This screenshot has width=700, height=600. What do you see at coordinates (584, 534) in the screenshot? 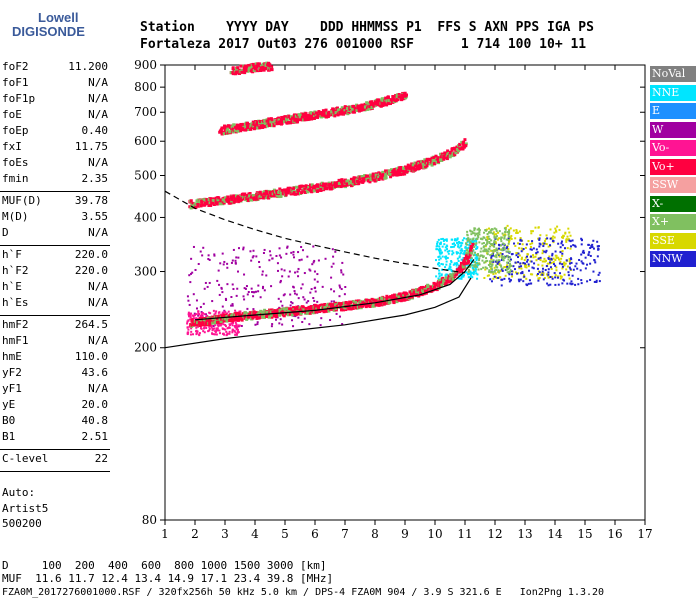
I see `x-tick-label: 15` at bounding box center [584, 534].